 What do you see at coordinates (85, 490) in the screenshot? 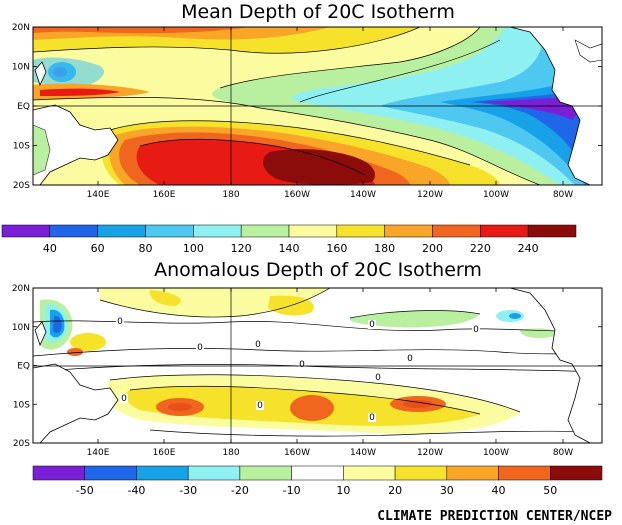
I see `colorbar-label: -50` at bounding box center [85, 490].